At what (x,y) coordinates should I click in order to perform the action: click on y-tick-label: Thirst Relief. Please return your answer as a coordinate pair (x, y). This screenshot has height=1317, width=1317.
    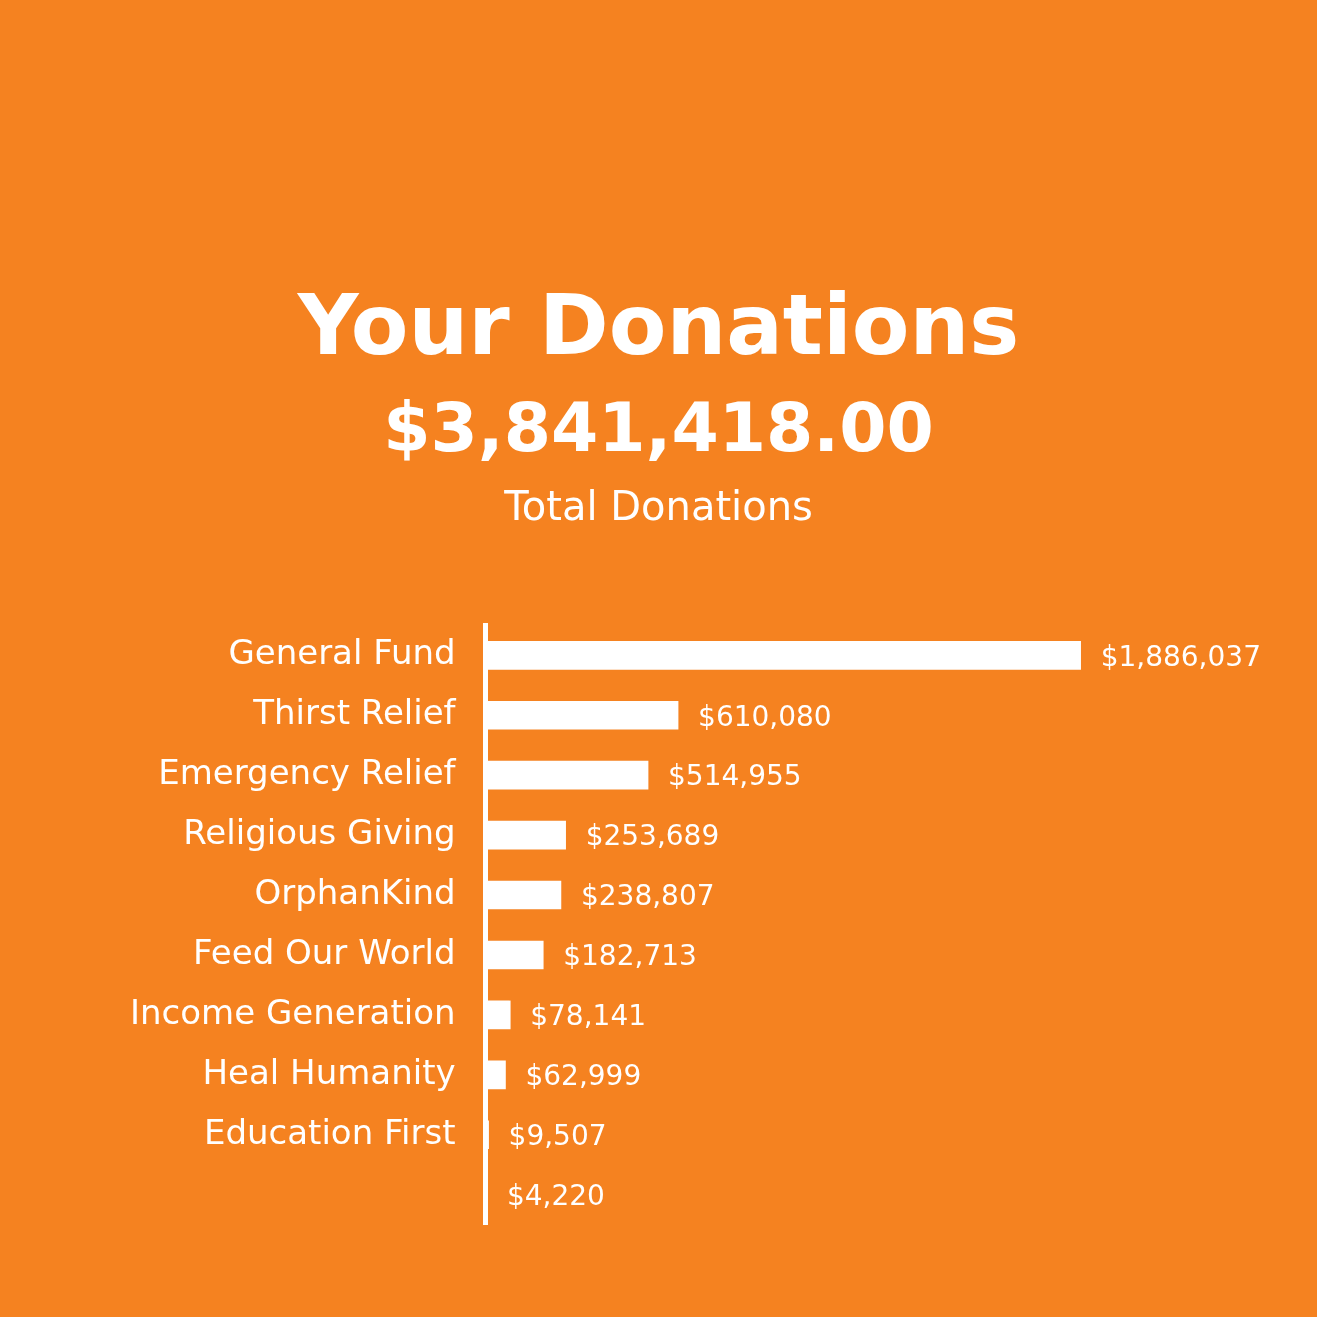
    Looking at the image, I should click on (354, 712).